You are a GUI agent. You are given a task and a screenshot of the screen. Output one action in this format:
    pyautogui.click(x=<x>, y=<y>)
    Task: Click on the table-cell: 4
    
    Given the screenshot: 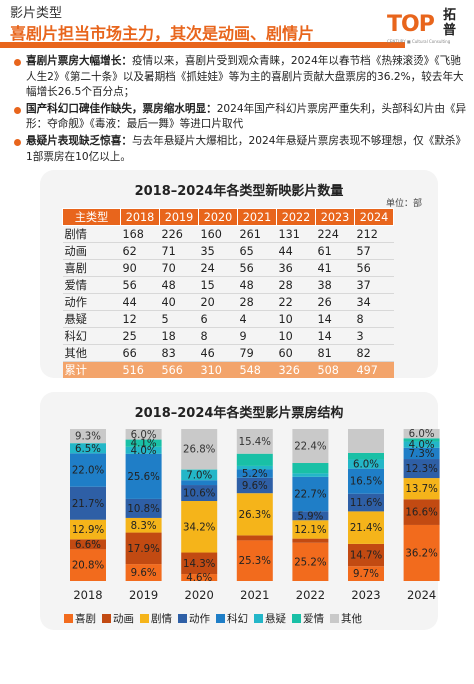 What is the action you would take?
    pyautogui.click(x=257, y=319)
    